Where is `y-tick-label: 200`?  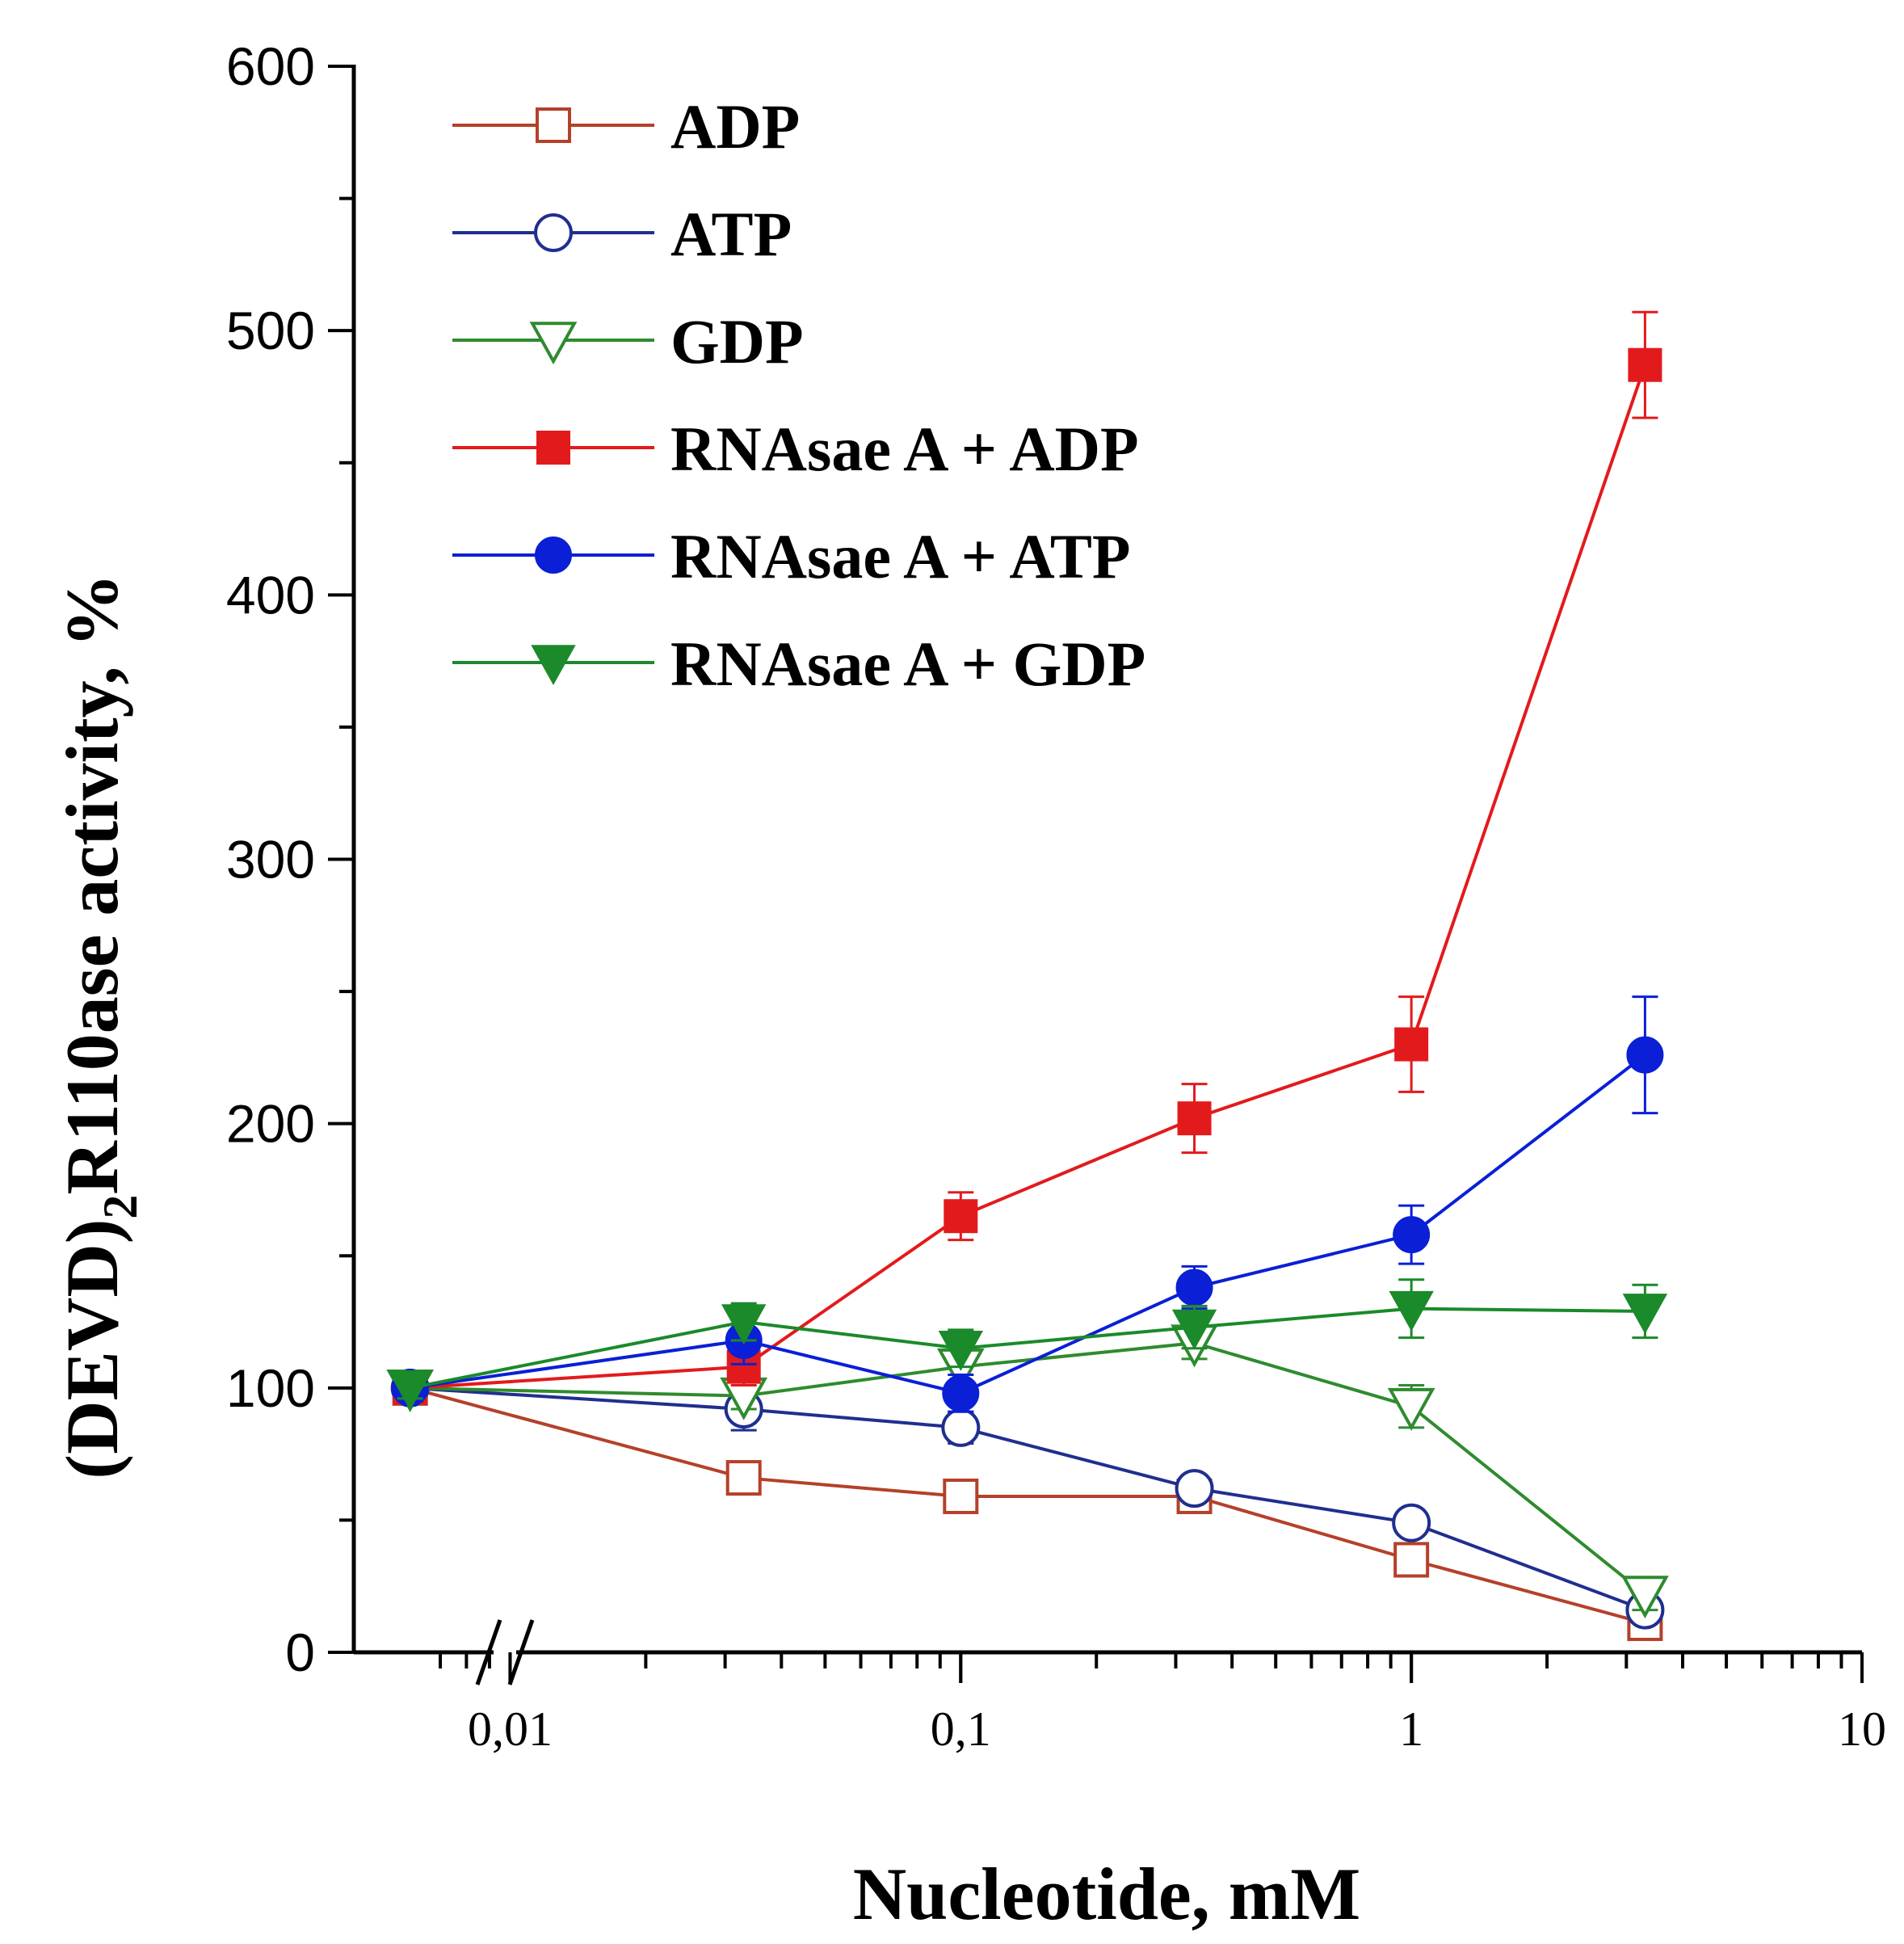 y-tick-label: 200 is located at coordinates (270, 1124).